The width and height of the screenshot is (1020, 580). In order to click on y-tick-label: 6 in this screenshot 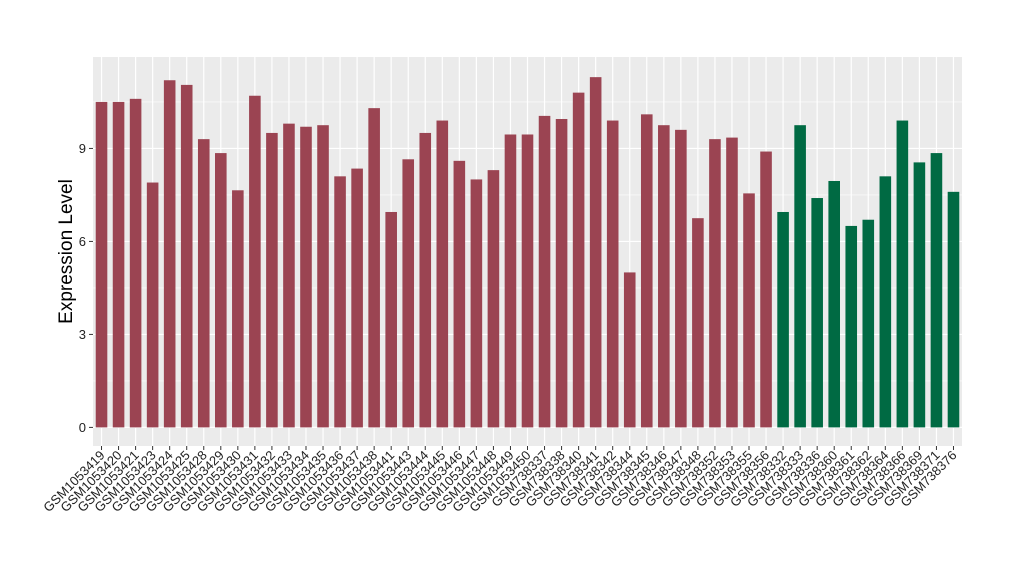, I will do `click(82, 241)`.